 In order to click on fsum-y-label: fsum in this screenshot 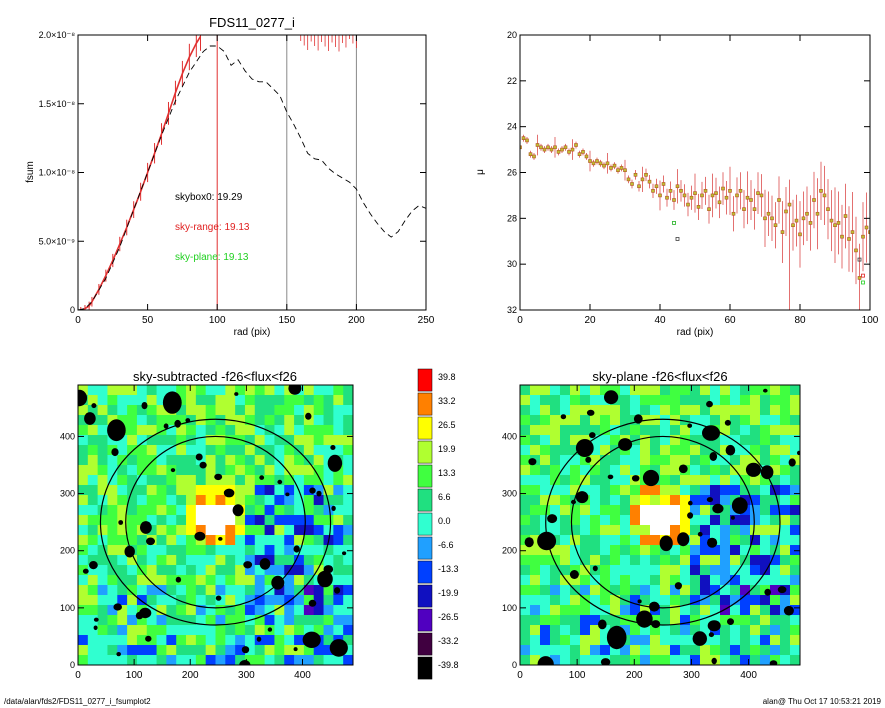, I will do `click(30, 172)`.